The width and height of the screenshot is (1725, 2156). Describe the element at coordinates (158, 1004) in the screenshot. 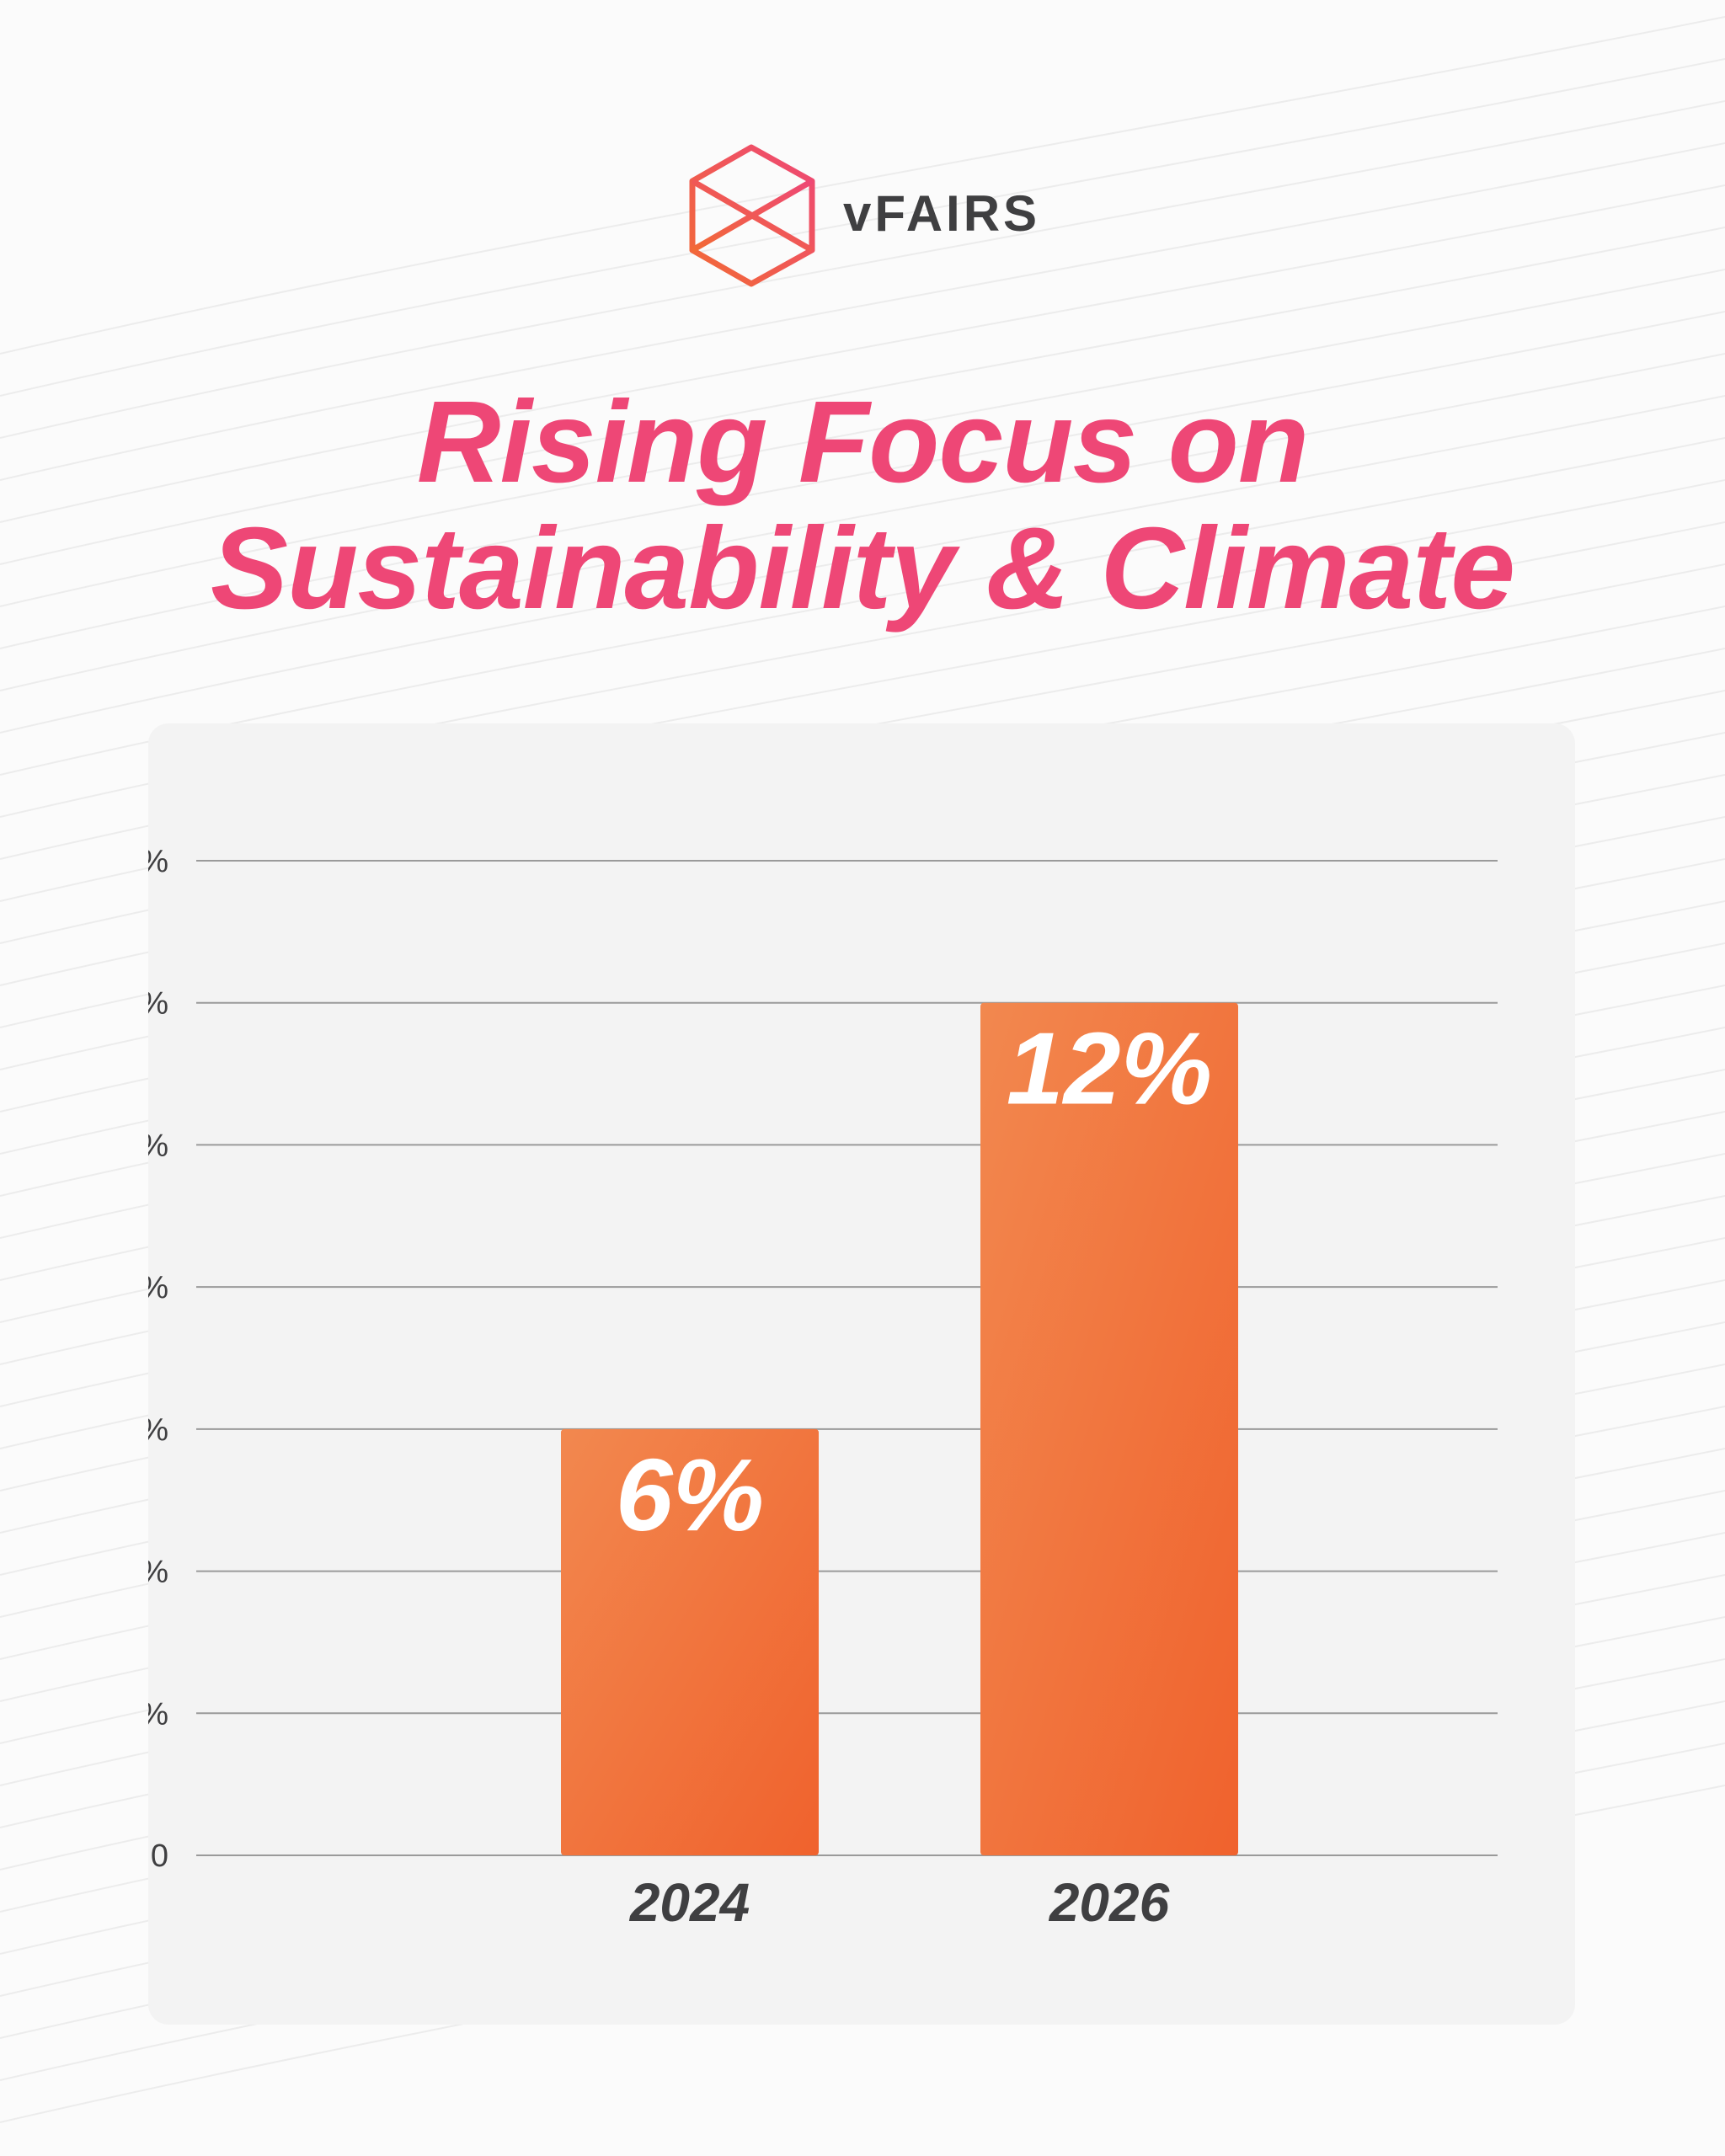

I see `y-tick-label: 12%` at that location.